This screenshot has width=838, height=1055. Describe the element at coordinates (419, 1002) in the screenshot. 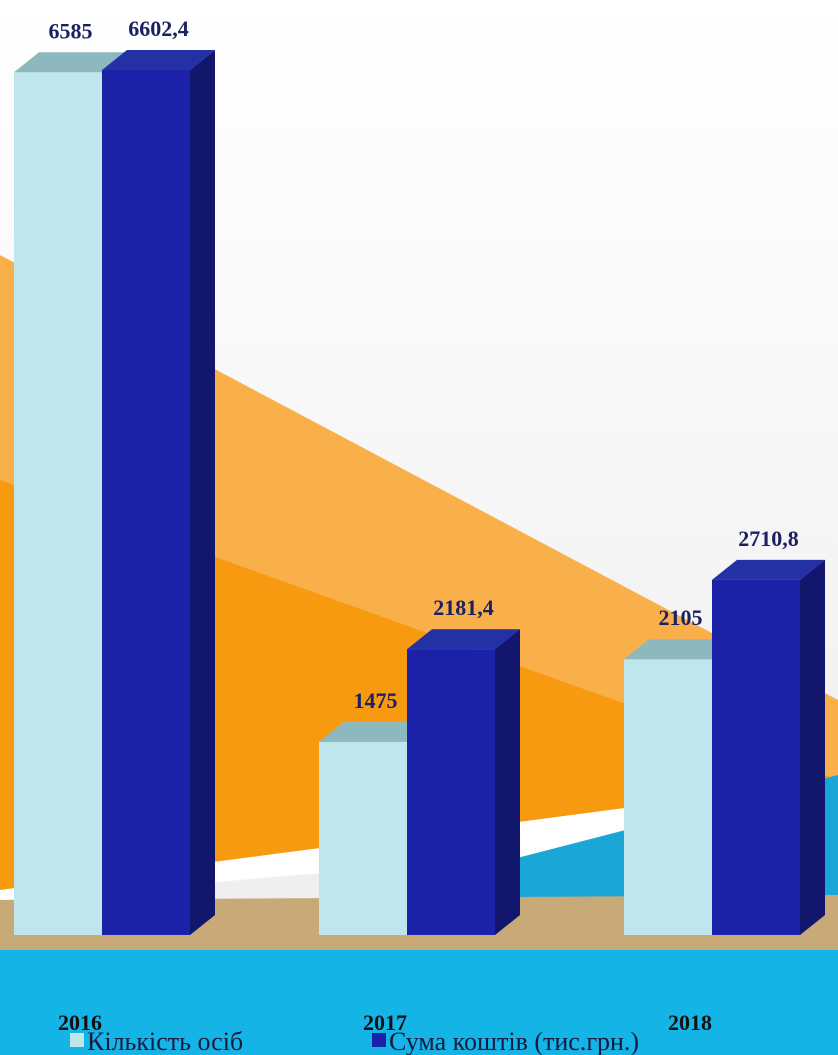

I see `footer-band` at that location.